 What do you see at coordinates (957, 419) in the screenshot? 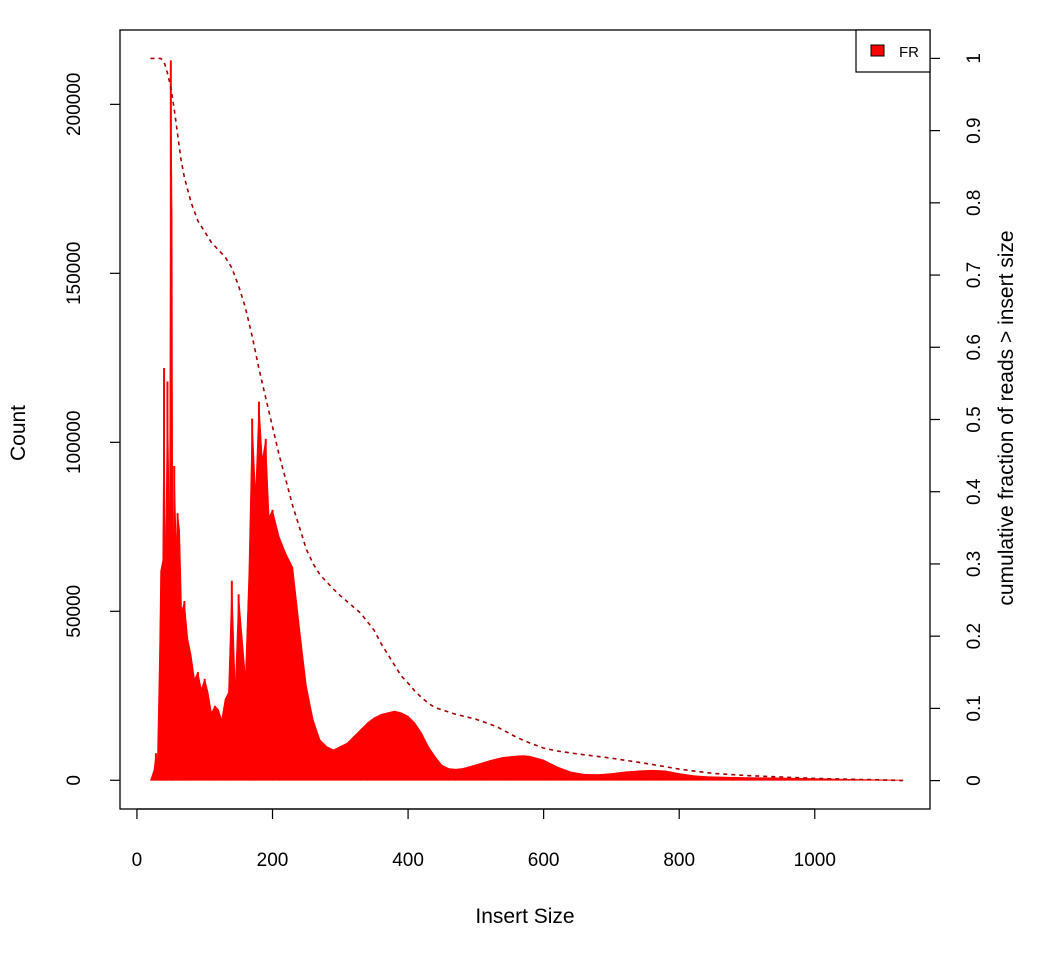
I see `y-axis-right: 0 0.1 0.2 0.3 0.4 0.5 0.6 0.7 0.8 0.9 1` at bounding box center [957, 419].